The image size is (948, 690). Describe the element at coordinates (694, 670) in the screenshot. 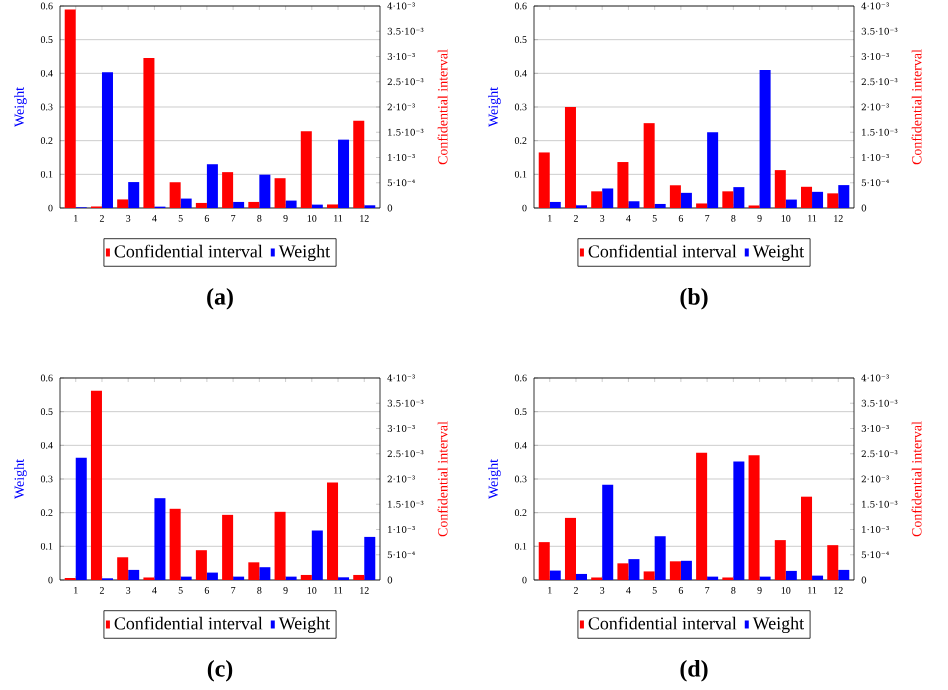

I see `text: (d)` at that location.